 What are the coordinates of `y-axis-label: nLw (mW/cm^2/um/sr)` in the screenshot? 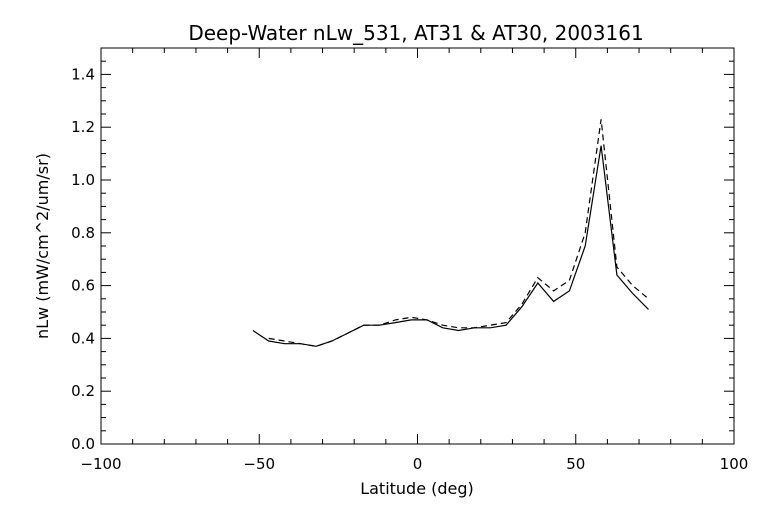 It's located at (42, 246).